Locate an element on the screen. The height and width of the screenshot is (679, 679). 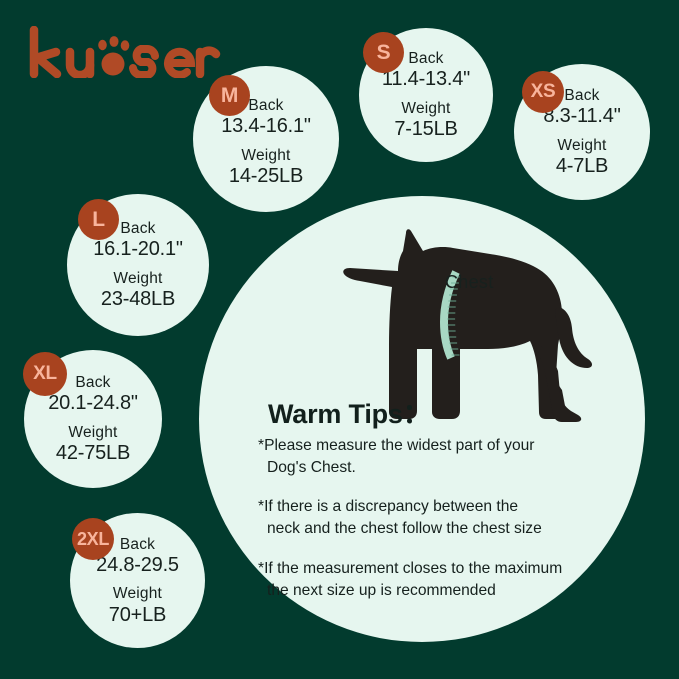
size-badge-xl: XL is located at coordinates (45, 374).